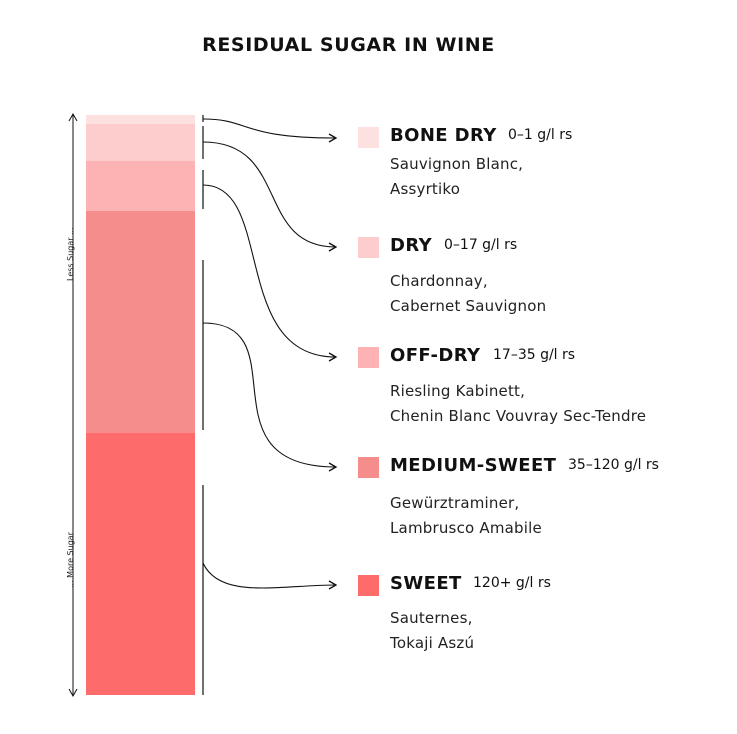 This screenshot has width=737, height=734. I want to click on example-wine: Assyrtiko, so click(425, 189).